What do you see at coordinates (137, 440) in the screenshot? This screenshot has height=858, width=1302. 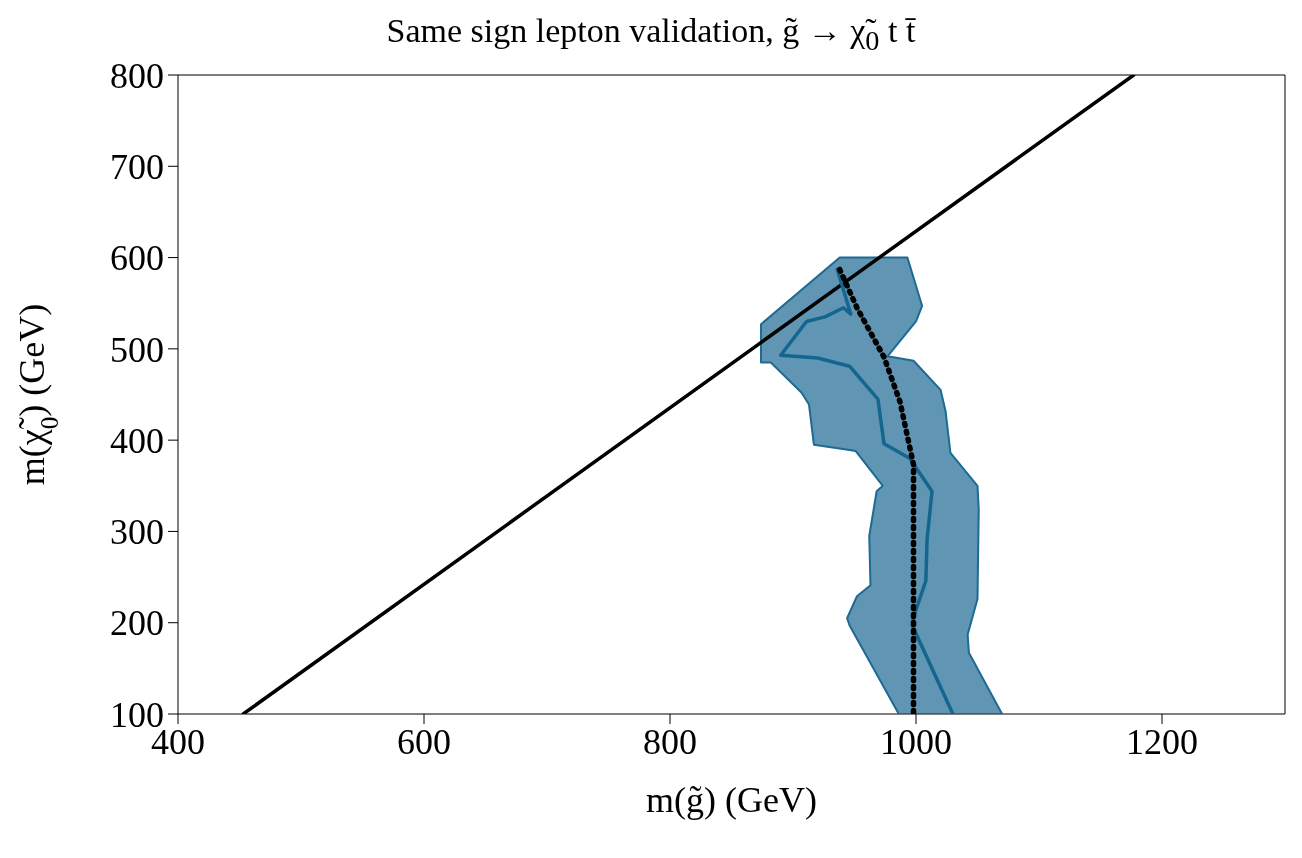 I see `y-tick-label: 400` at bounding box center [137, 440].